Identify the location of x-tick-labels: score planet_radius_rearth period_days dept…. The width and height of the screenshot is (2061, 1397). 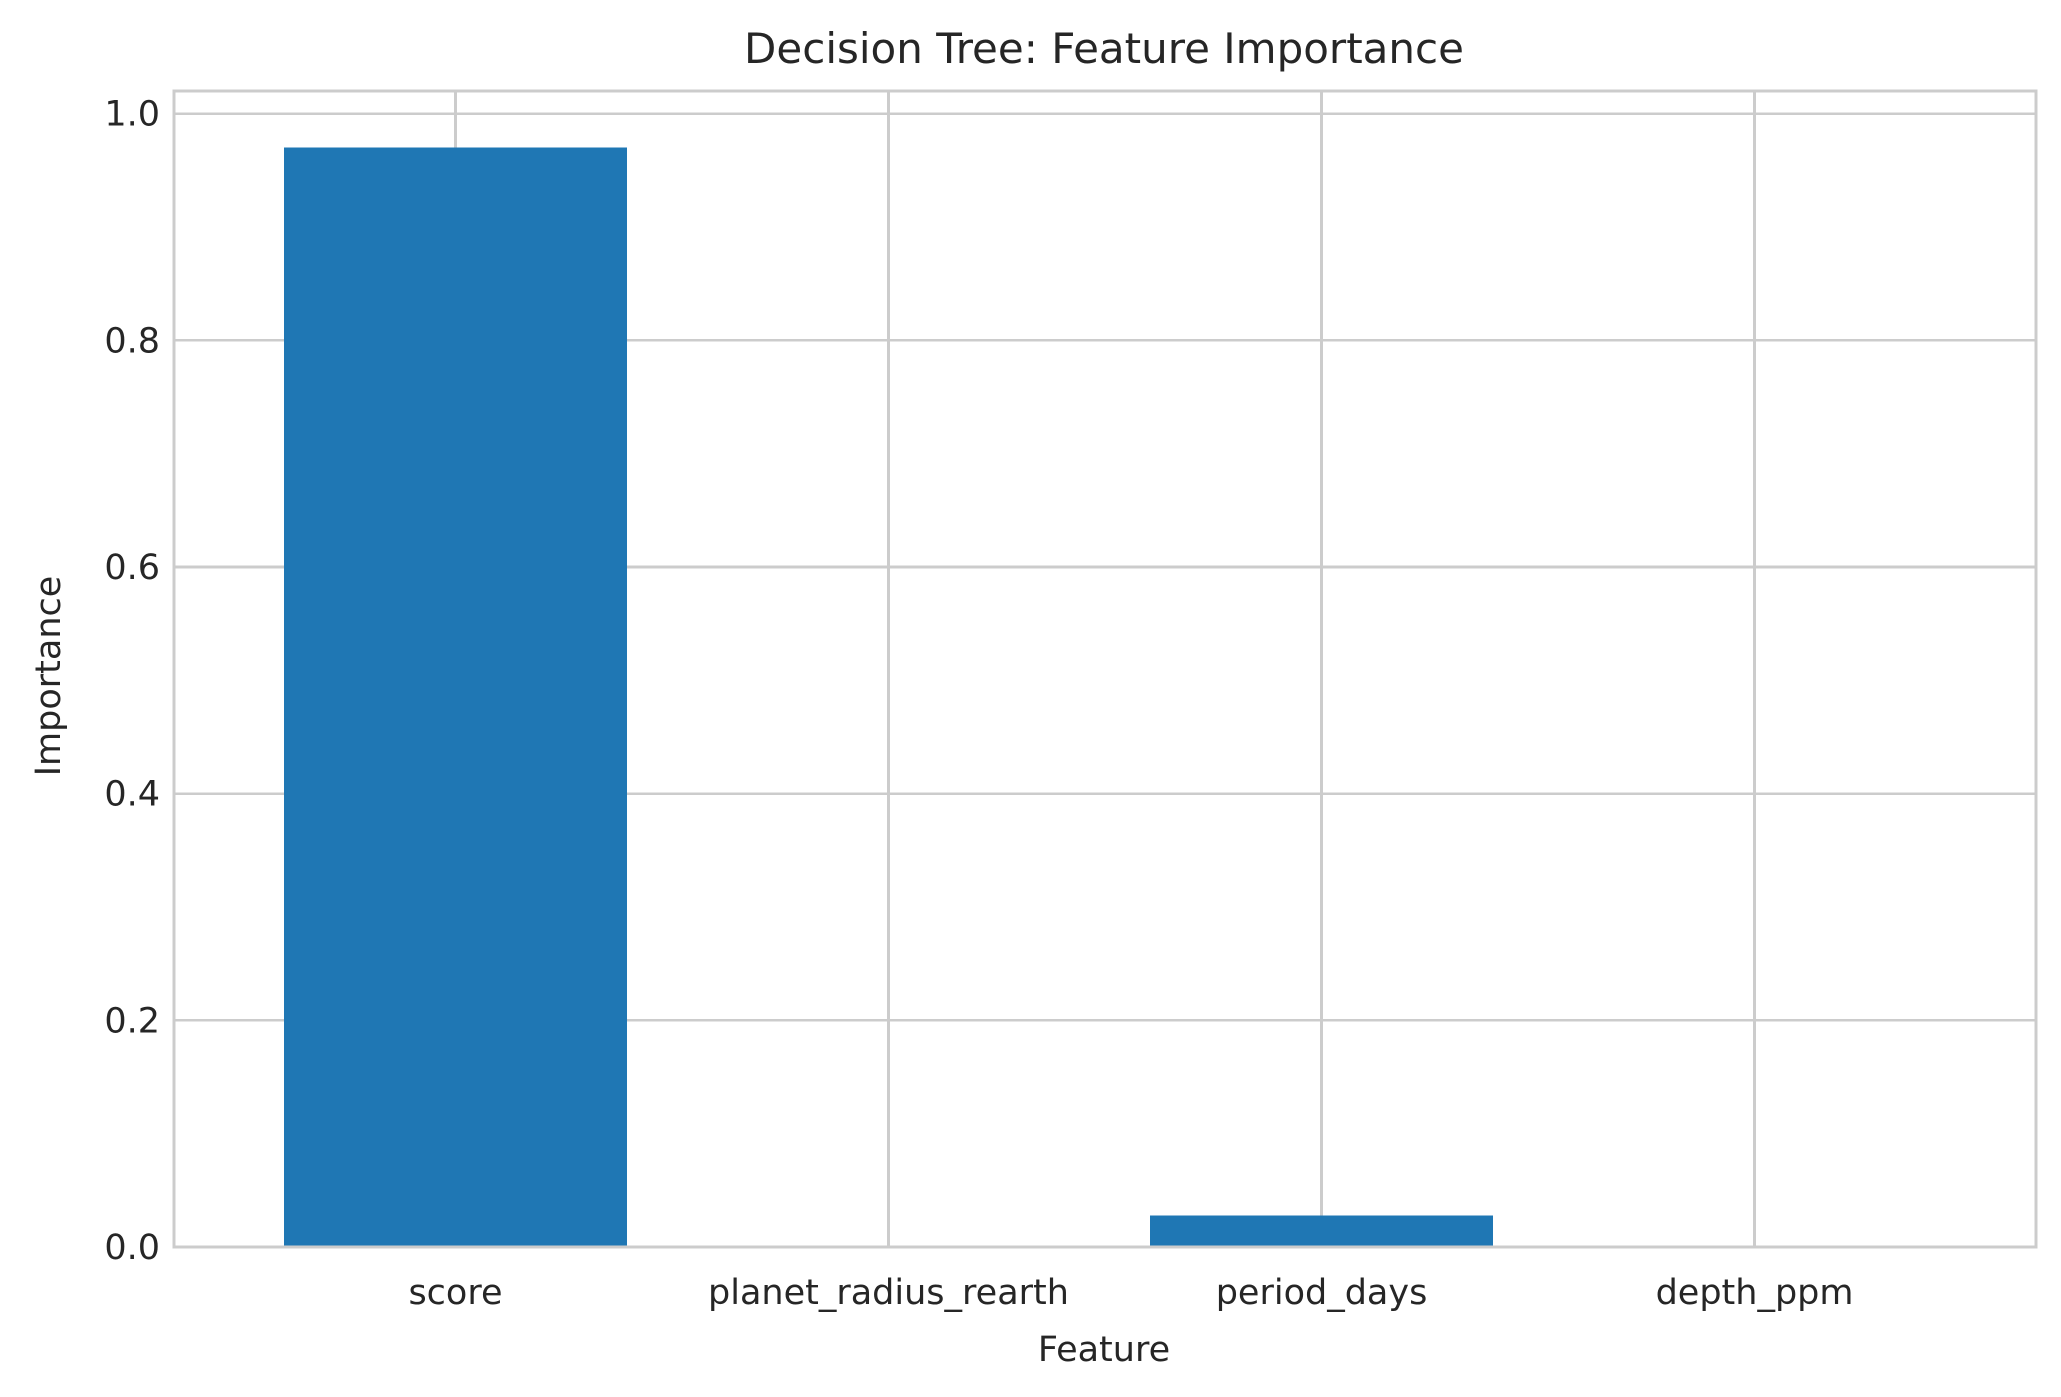
(1130, 1293).